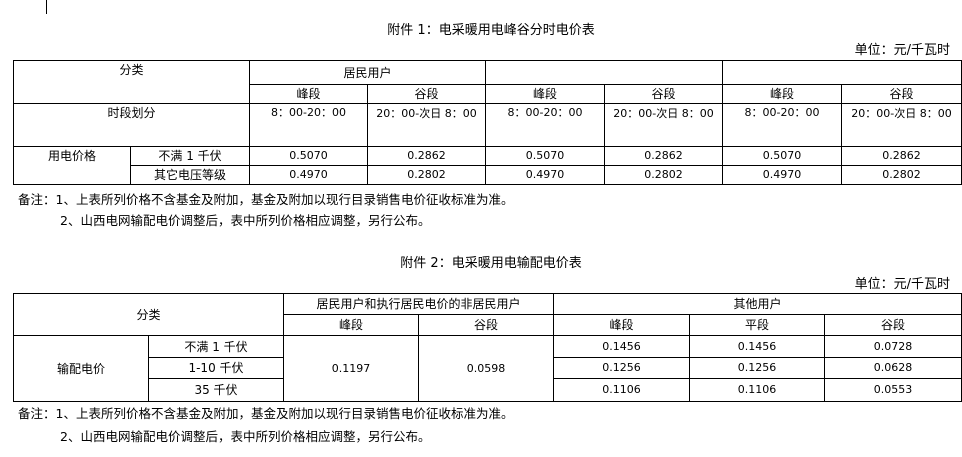 The width and height of the screenshot is (962, 457). What do you see at coordinates (419, 304) in the screenshot?
I see `group-header: 居民用户和执行居民电价的非居民用户` at bounding box center [419, 304].